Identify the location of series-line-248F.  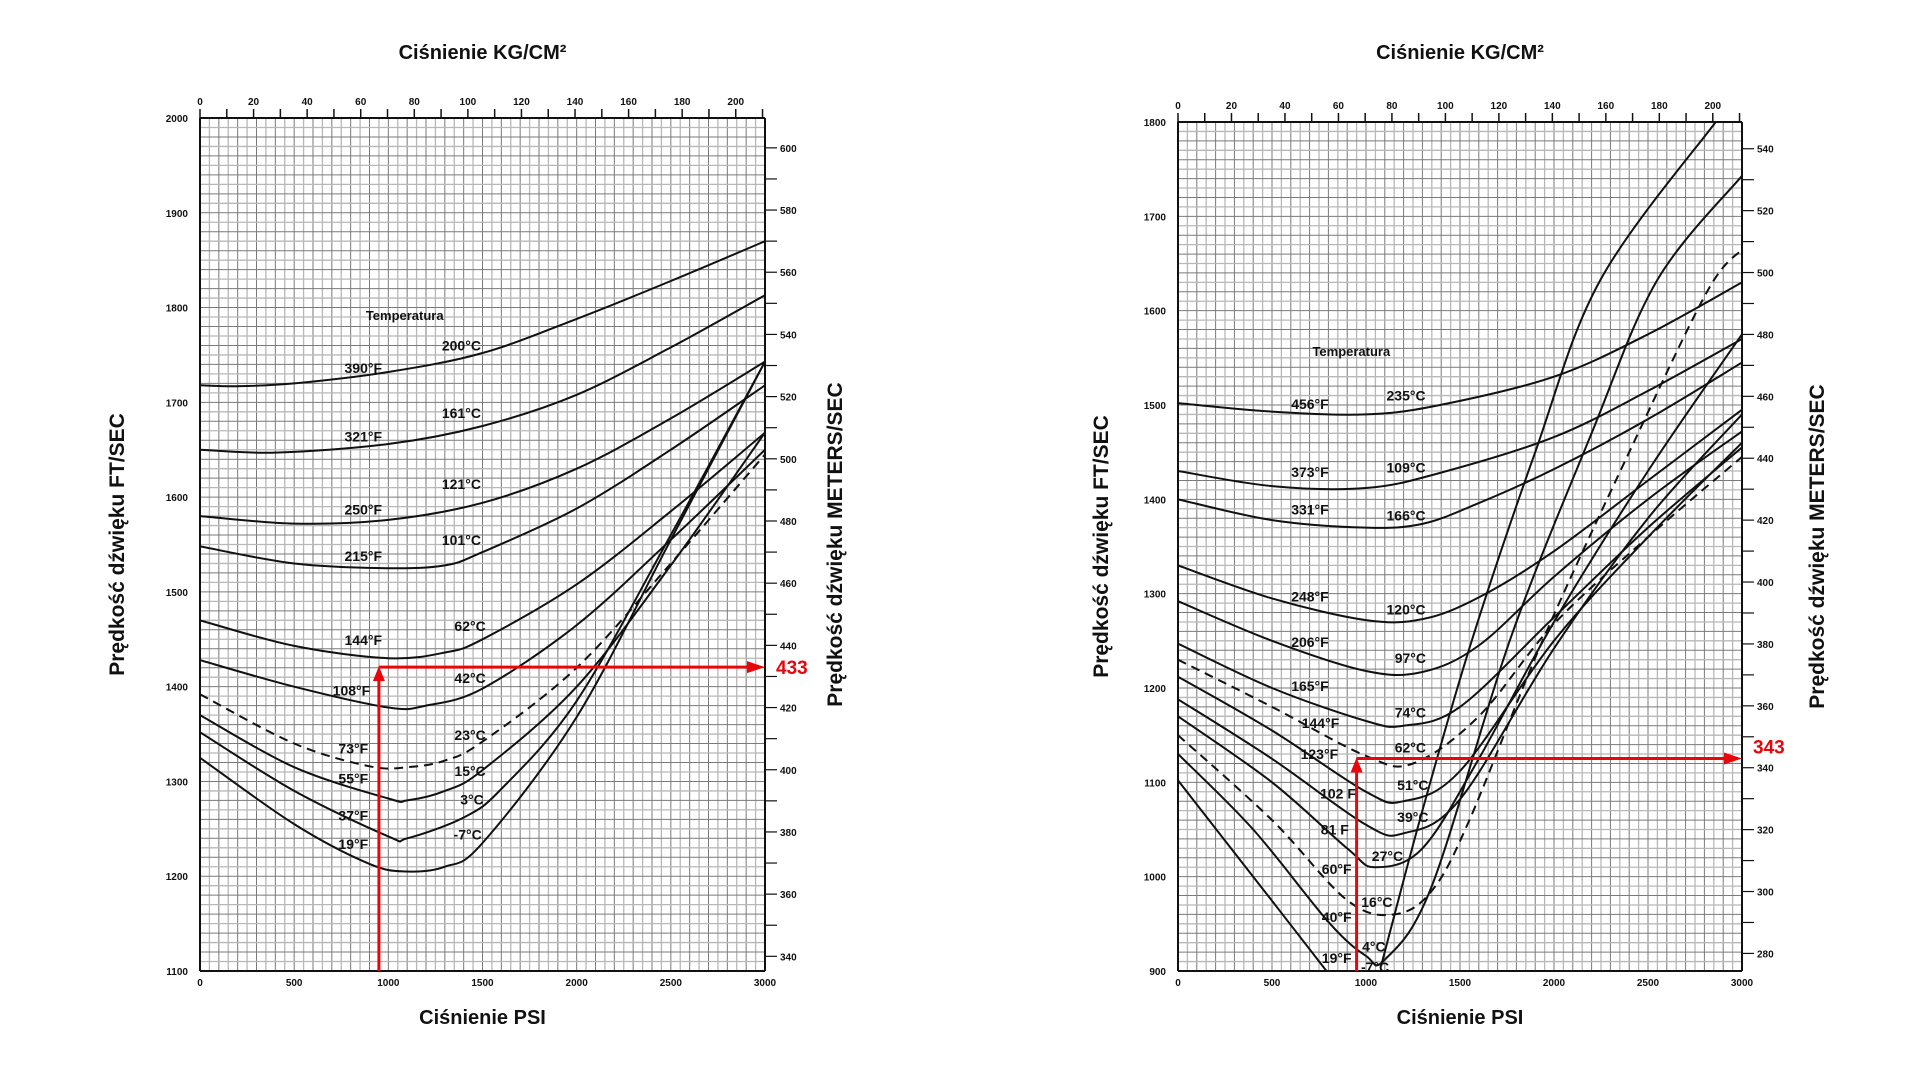
(1460, 516).